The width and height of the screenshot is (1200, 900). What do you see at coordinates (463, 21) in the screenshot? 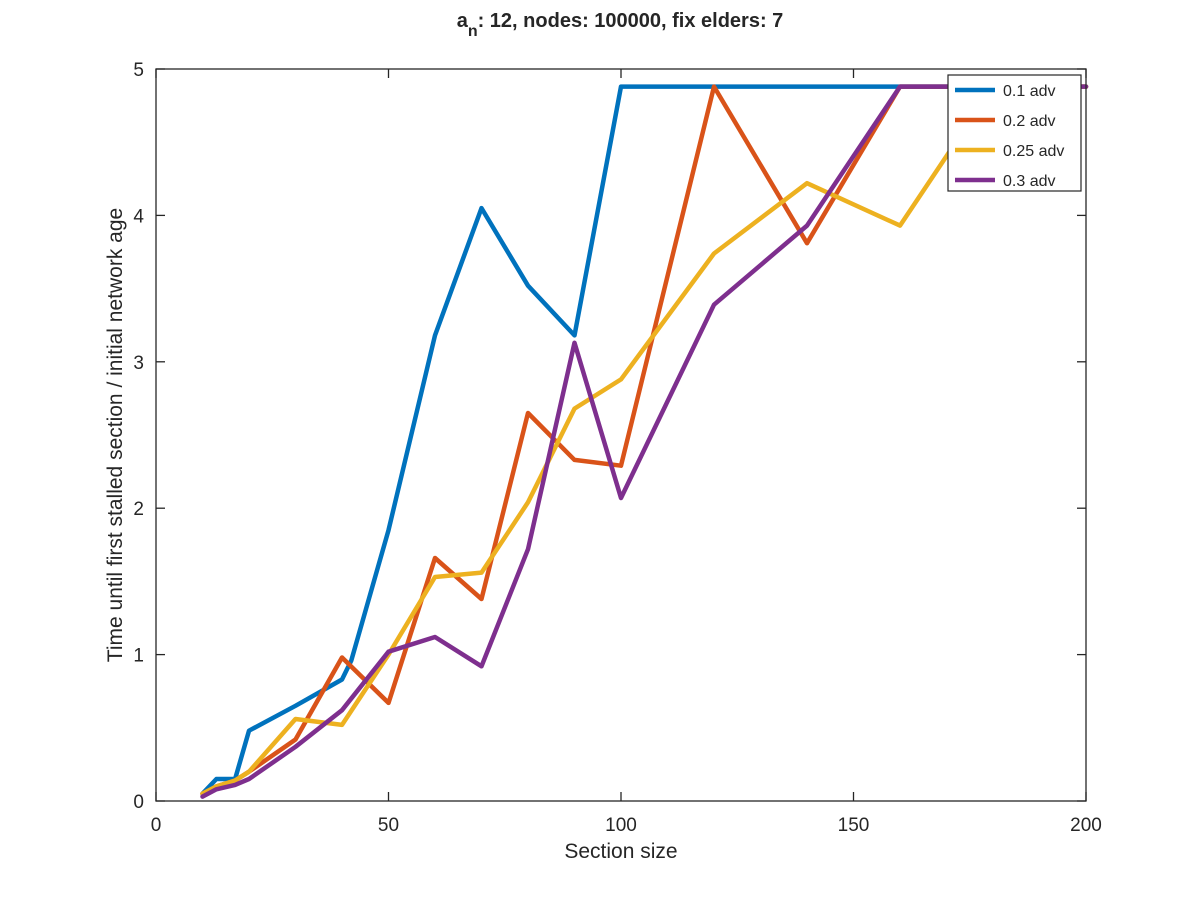
I see `title-variable: a` at bounding box center [463, 21].